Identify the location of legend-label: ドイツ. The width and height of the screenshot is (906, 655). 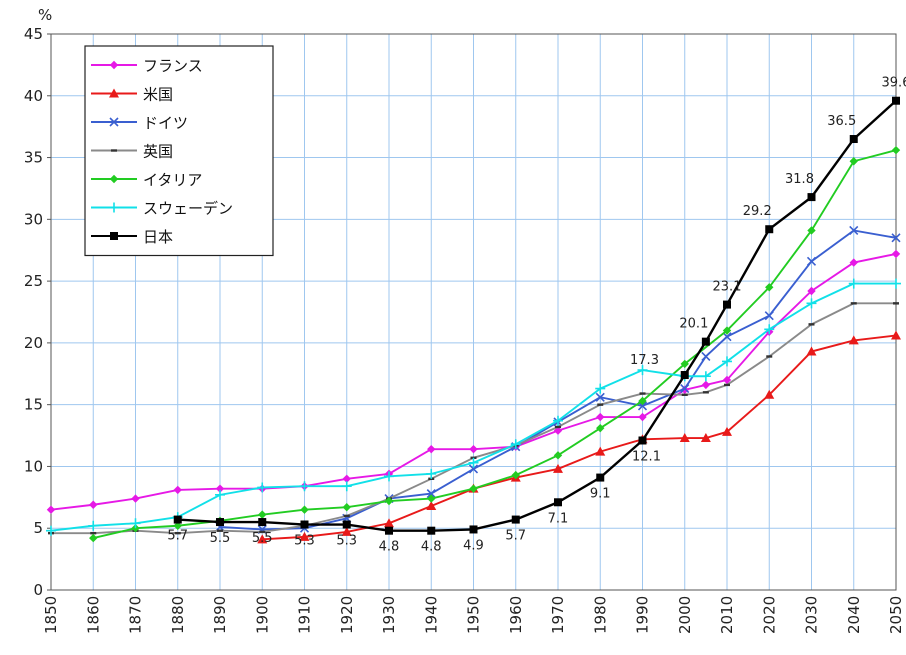
(165, 123).